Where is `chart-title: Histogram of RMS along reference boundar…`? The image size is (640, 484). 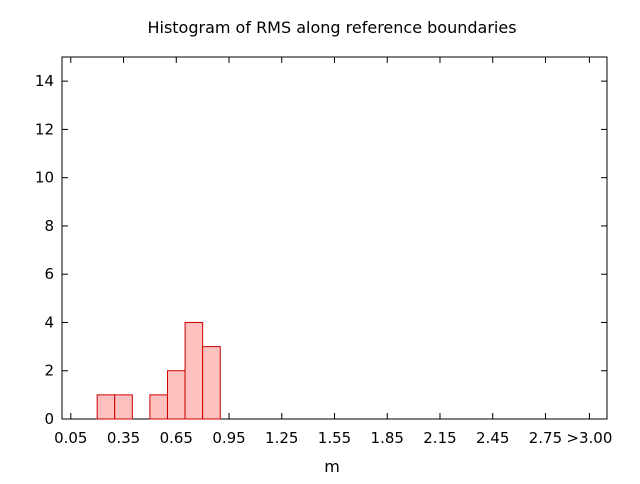 chart-title: Histogram of RMS along reference boundar… is located at coordinates (331, 27).